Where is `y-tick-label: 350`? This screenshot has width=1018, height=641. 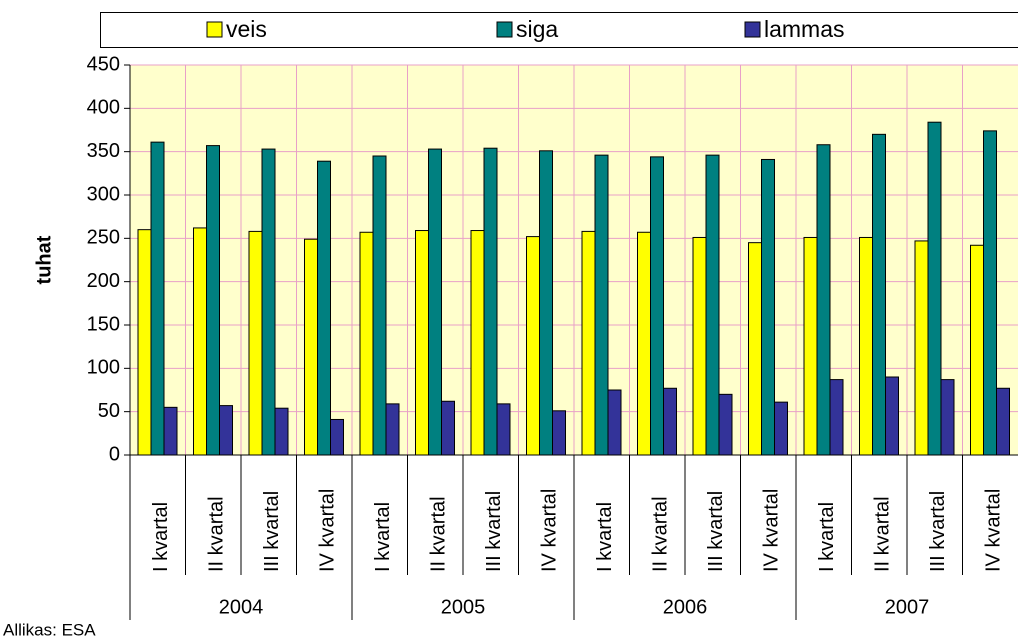 y-tick-label: 350 is located at coordinates (103, 151).